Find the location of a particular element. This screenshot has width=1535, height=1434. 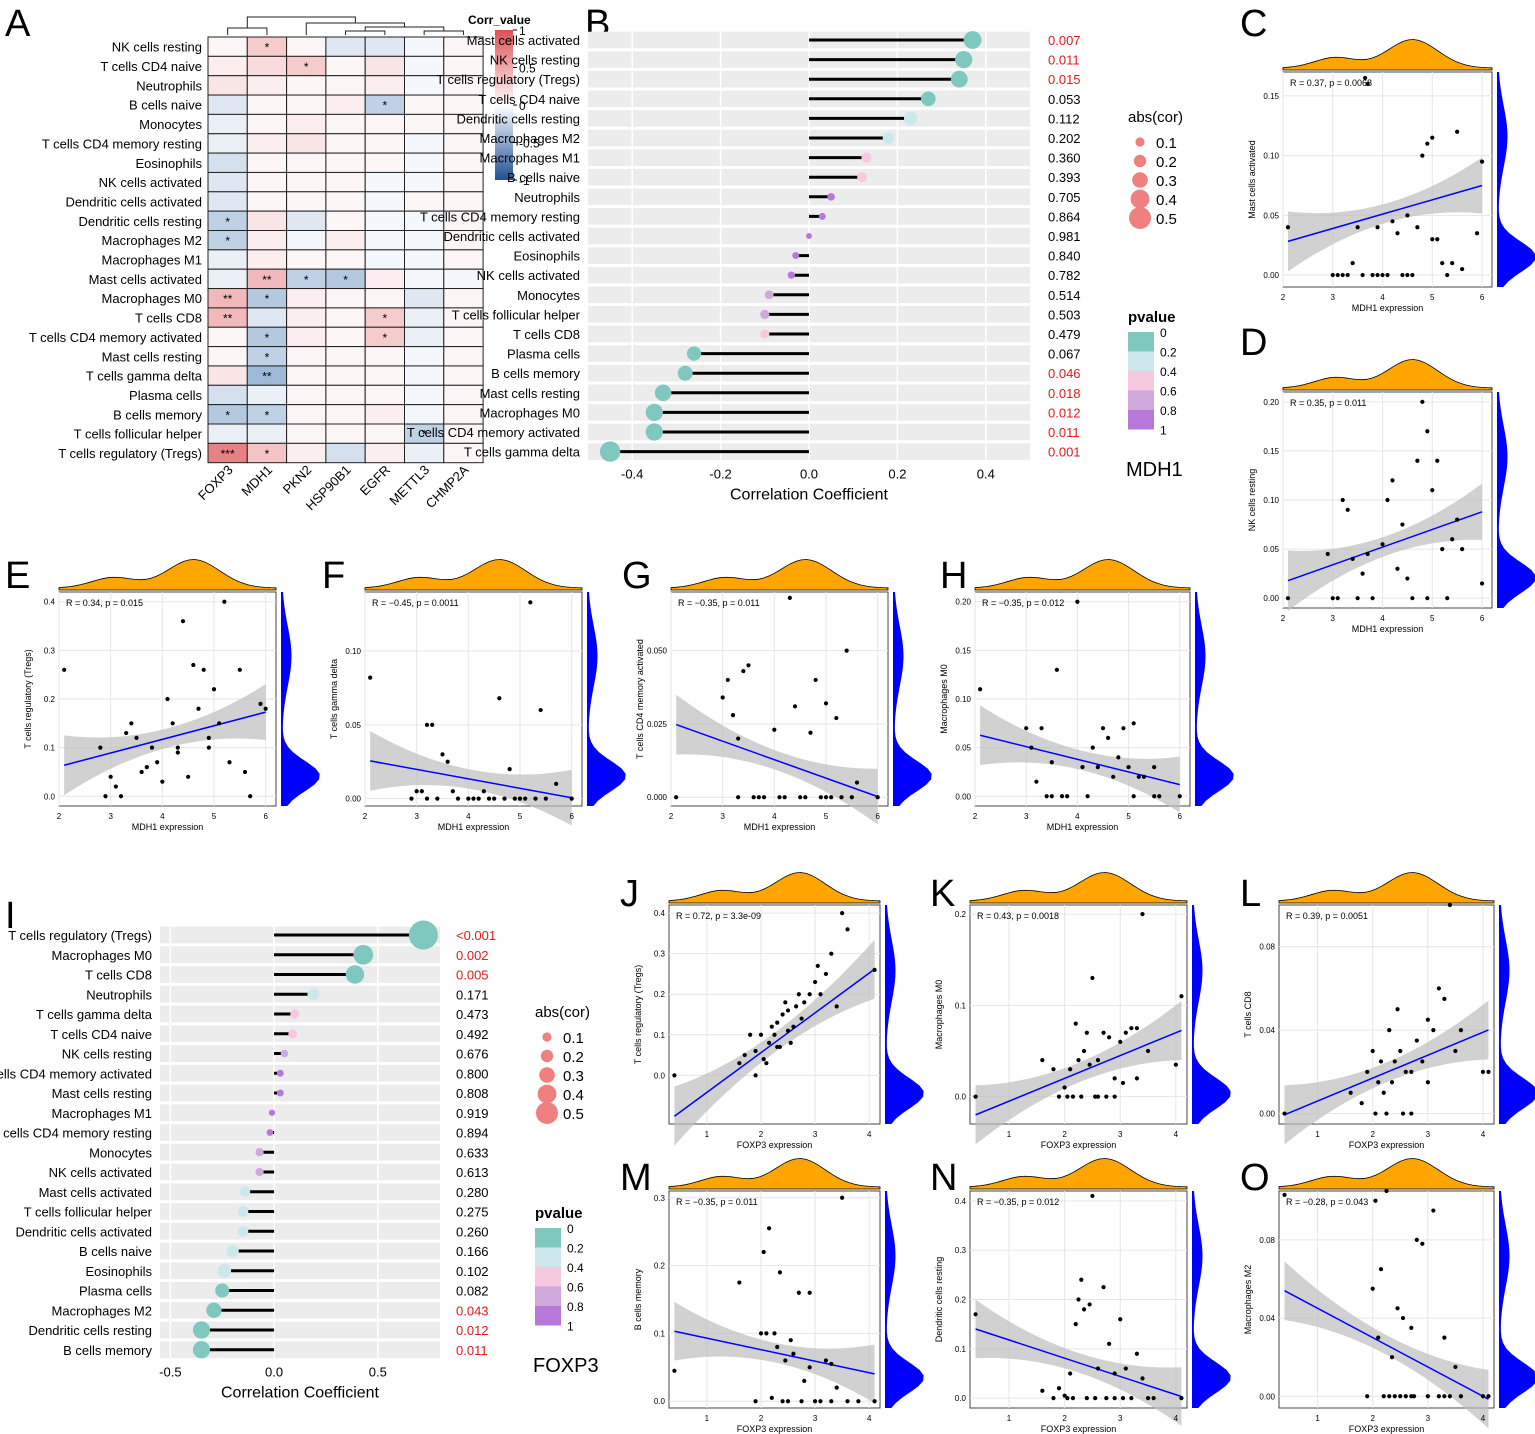

scatter-y-tick-label: 0.025 is located at coordinates (657, 724).